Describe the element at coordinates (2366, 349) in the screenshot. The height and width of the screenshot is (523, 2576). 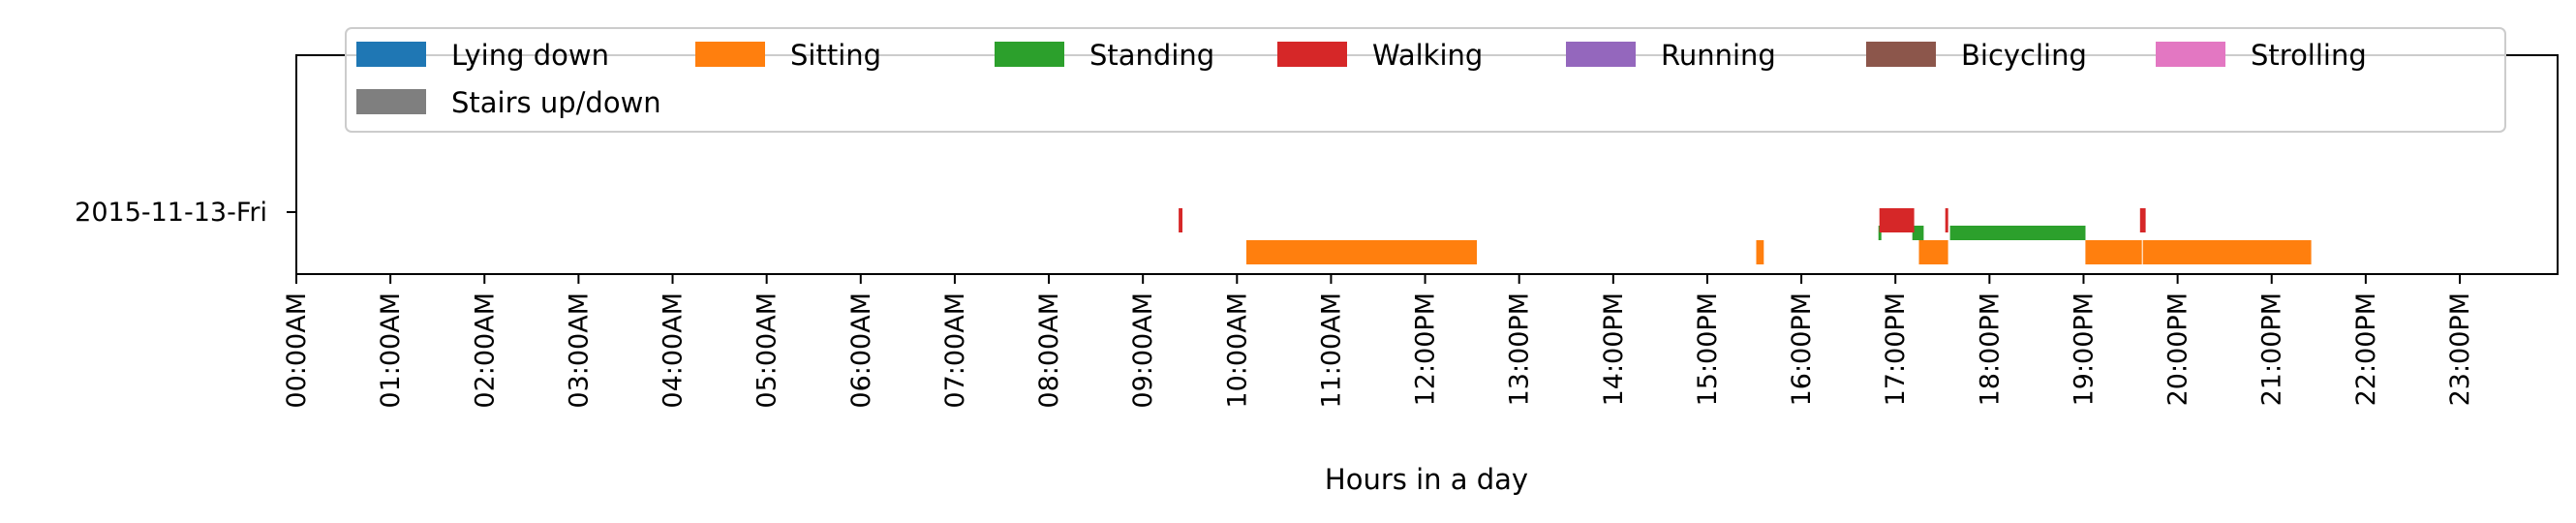
I see `x-tick-label: 22:00PM` at that location.